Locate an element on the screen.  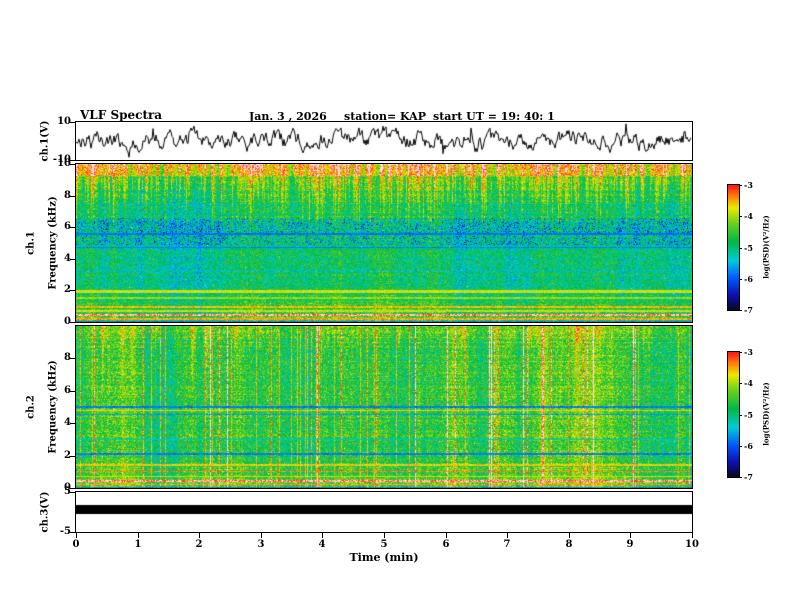
y-tick-label: -10 is located at coordinates (61, 159).